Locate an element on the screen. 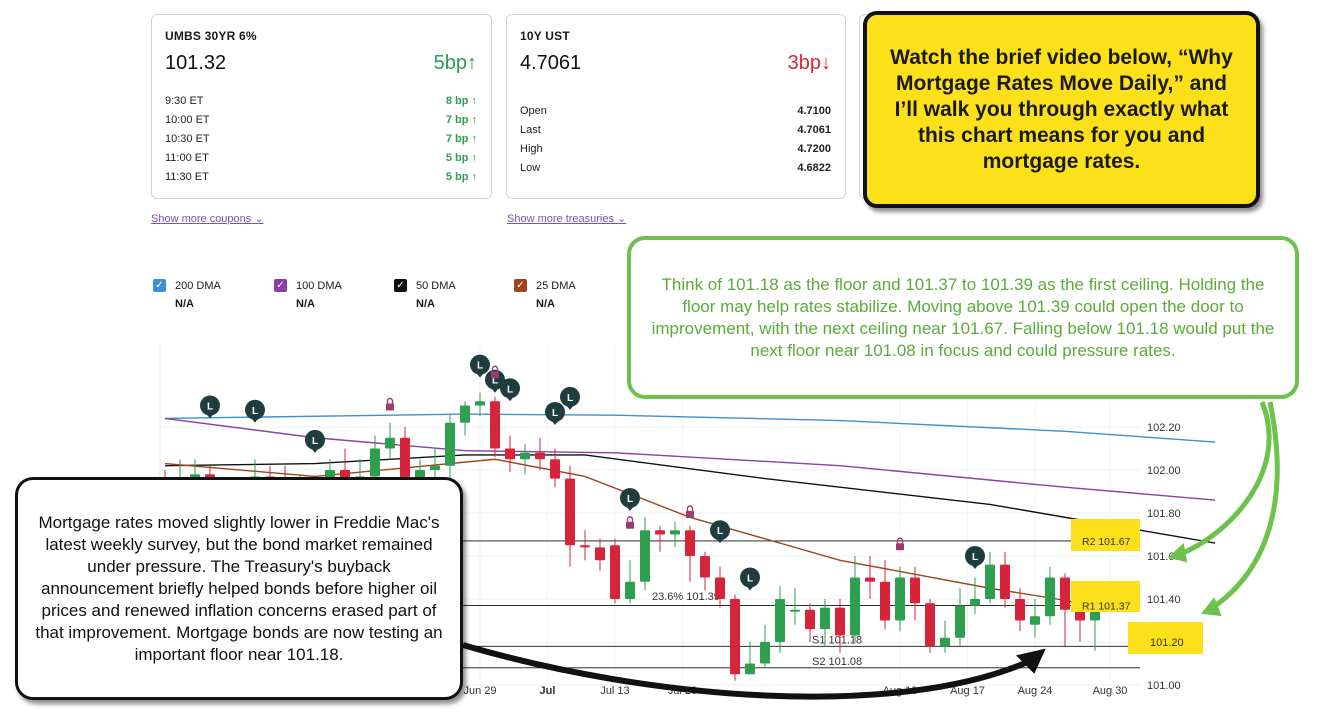 Image resolution: width=1342 pixels, height=720 pixels. x-tick-label: Aug 30 is located at coordinates (1110, 691).